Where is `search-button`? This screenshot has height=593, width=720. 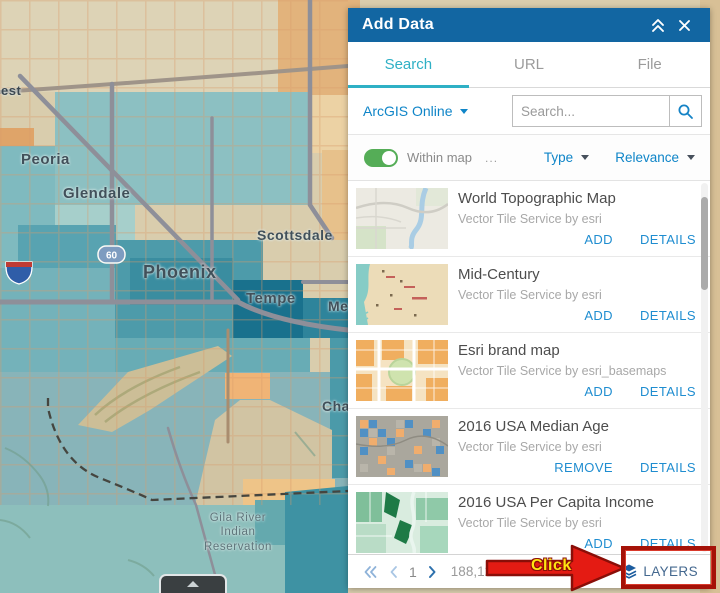
search-button is located at coordinates (685, 111).